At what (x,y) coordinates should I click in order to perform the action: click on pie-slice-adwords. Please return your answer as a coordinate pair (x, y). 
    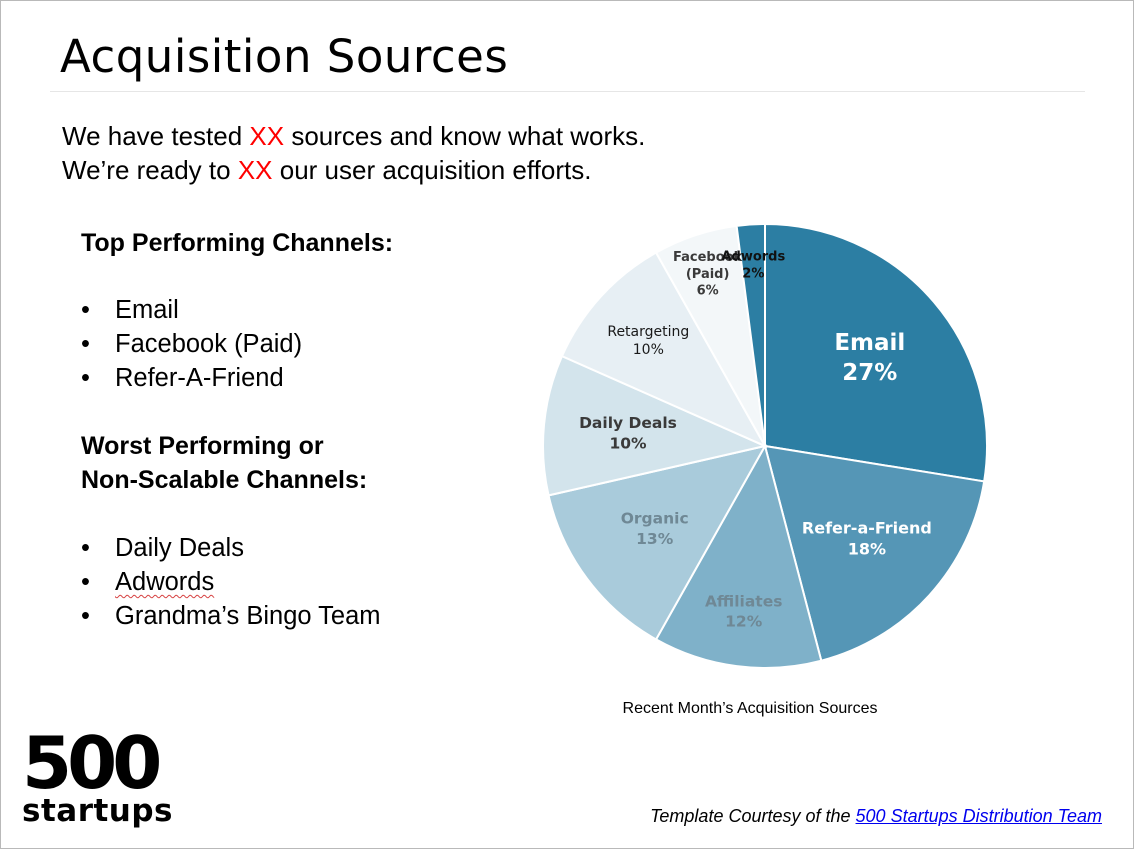
    Looking at the image, I should click on (750, 334).